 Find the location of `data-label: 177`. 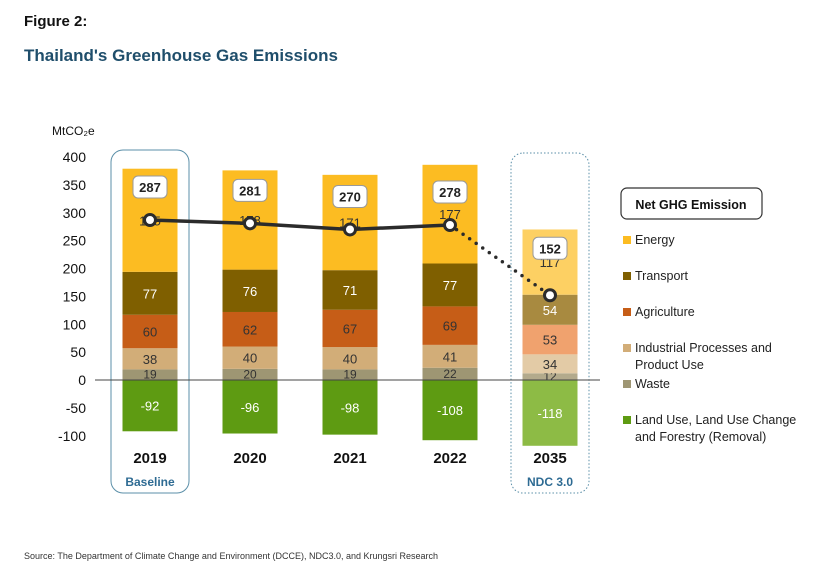

data-label: 177 is located at coordinates (450, 214).